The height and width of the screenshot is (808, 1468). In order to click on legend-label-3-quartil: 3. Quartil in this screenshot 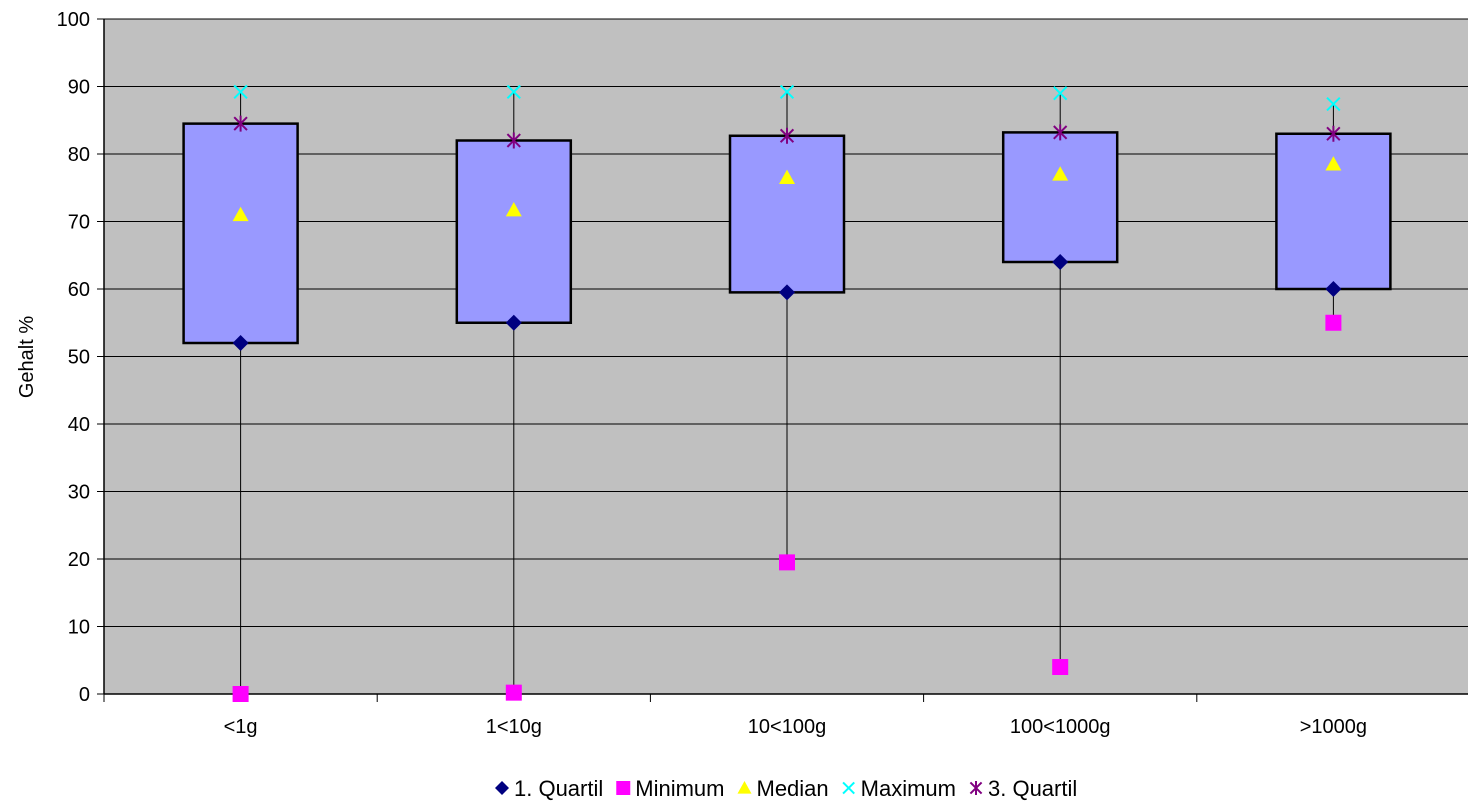, I will do `click(1032, 788)`.